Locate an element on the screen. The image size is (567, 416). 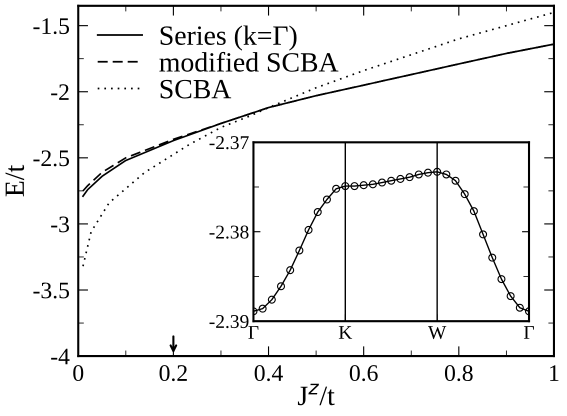
x-axis-title: J$^{z}$/t is located at coordinates (316, 395).